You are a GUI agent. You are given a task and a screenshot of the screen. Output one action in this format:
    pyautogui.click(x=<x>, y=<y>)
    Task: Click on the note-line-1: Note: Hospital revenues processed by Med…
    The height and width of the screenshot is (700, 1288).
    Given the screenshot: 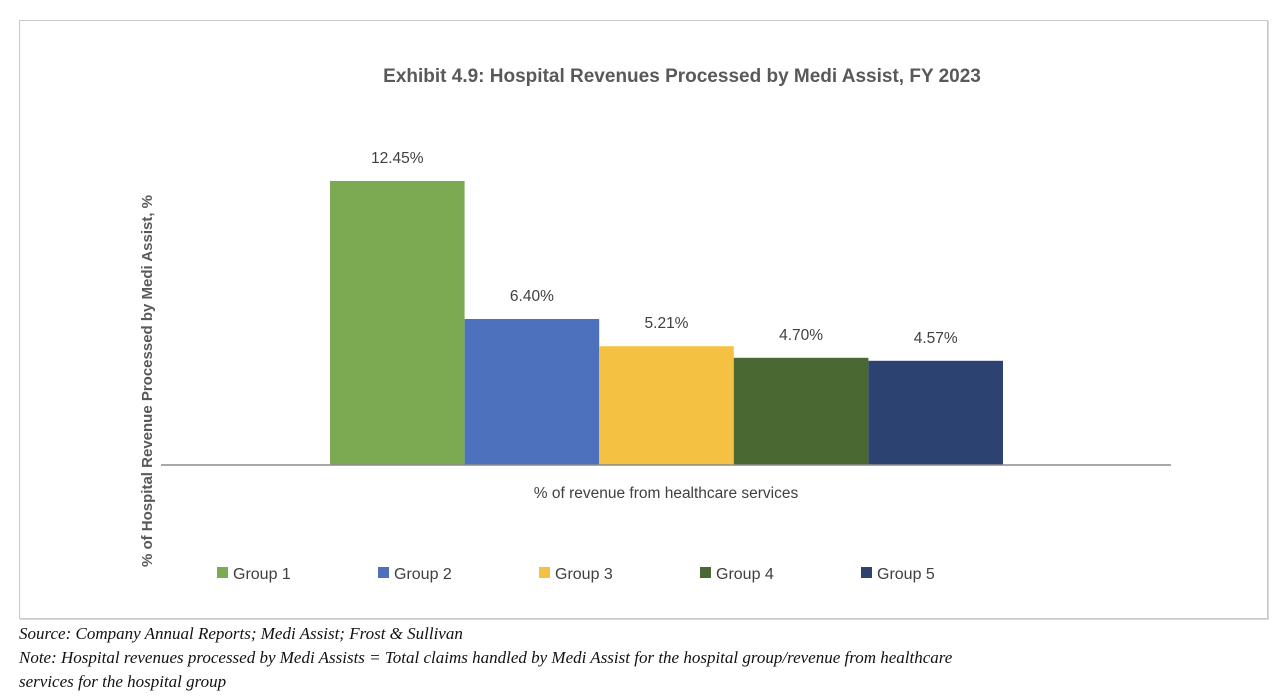 What is the action you would take?
    pyautogui.click(x=486, y=657)
    